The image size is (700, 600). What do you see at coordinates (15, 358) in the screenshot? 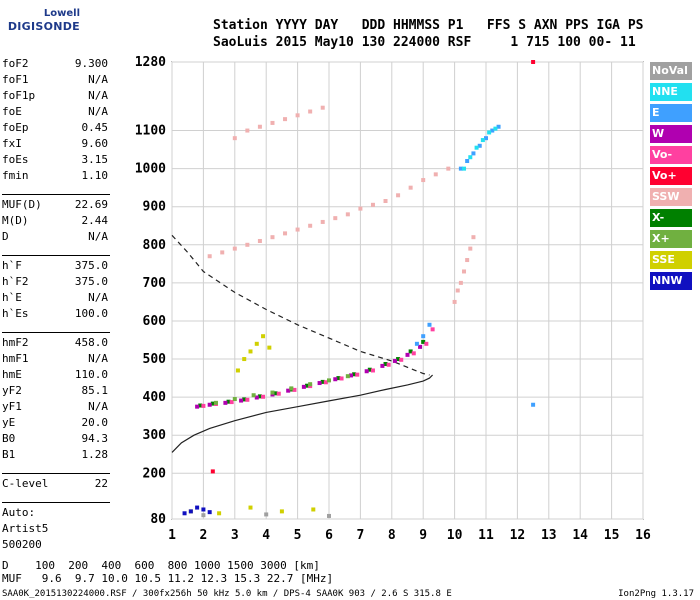
I see `param-name: hmF1` at bounding box center [15, 358].